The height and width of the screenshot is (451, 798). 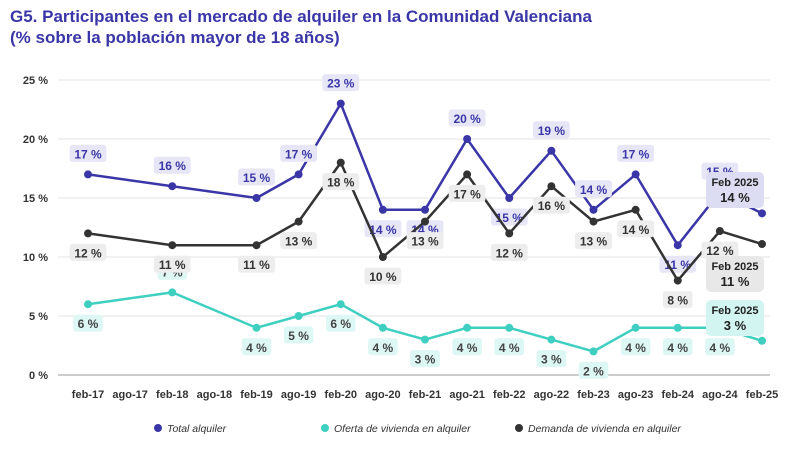 I want to click on x-tick-label: ago-23, so click(x=635, y=395).